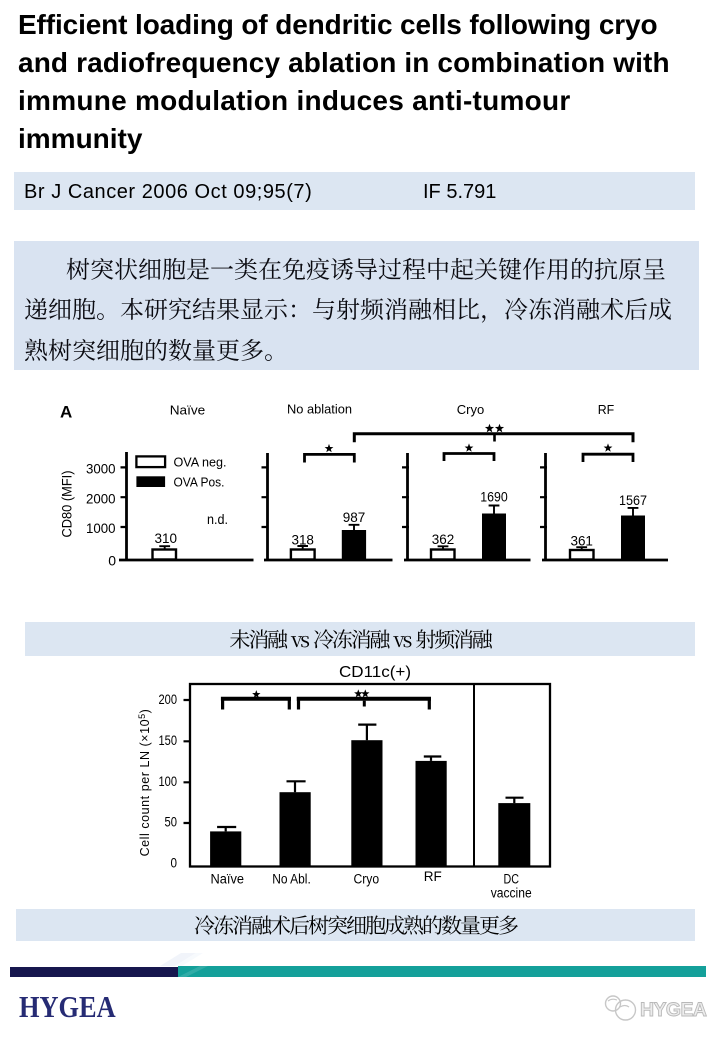  I want to click on svg-text: 3000, so click(101, 469).